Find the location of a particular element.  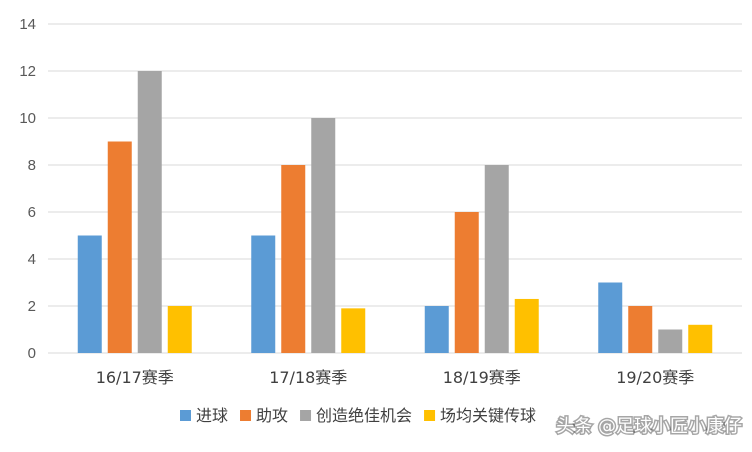

y-tick-label: 10 is located at coordinates (27, 118).